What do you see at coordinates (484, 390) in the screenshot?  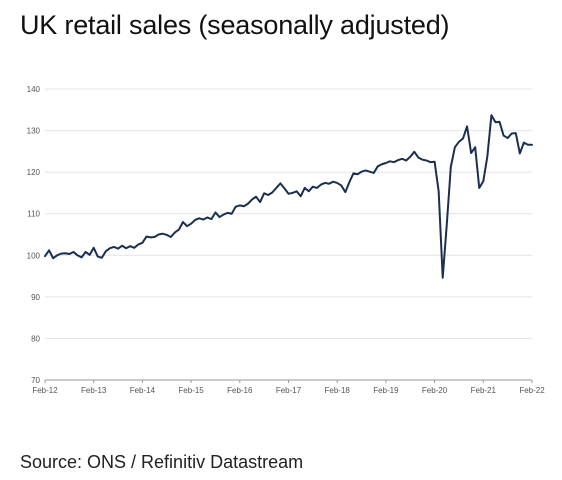 I see `x-tick-label: Feb-21` at bounding box center [484, 390].